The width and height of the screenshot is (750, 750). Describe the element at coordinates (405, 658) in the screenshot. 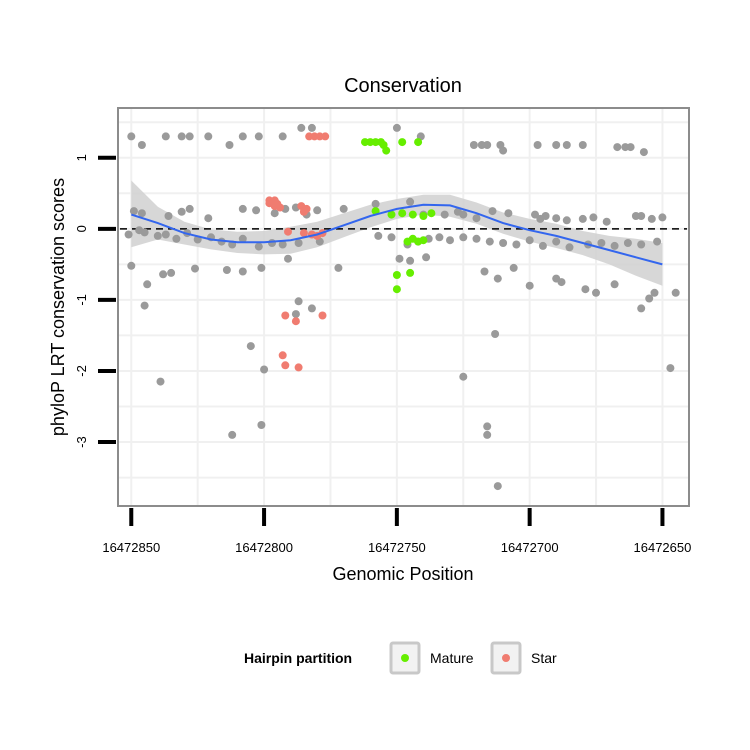

I see `legend-dot-mature` at that location.